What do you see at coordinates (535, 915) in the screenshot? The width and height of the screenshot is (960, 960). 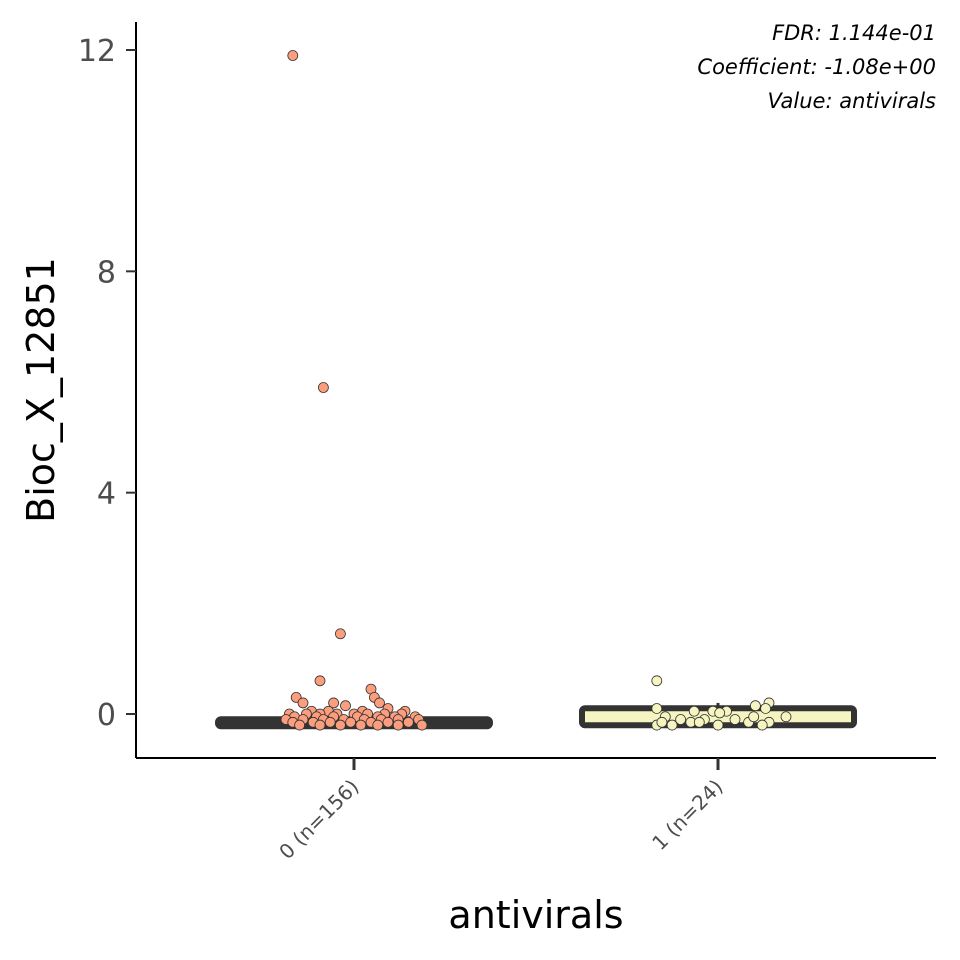 I see `x-axis-title: antivirals` at bounding box center [535, 915].